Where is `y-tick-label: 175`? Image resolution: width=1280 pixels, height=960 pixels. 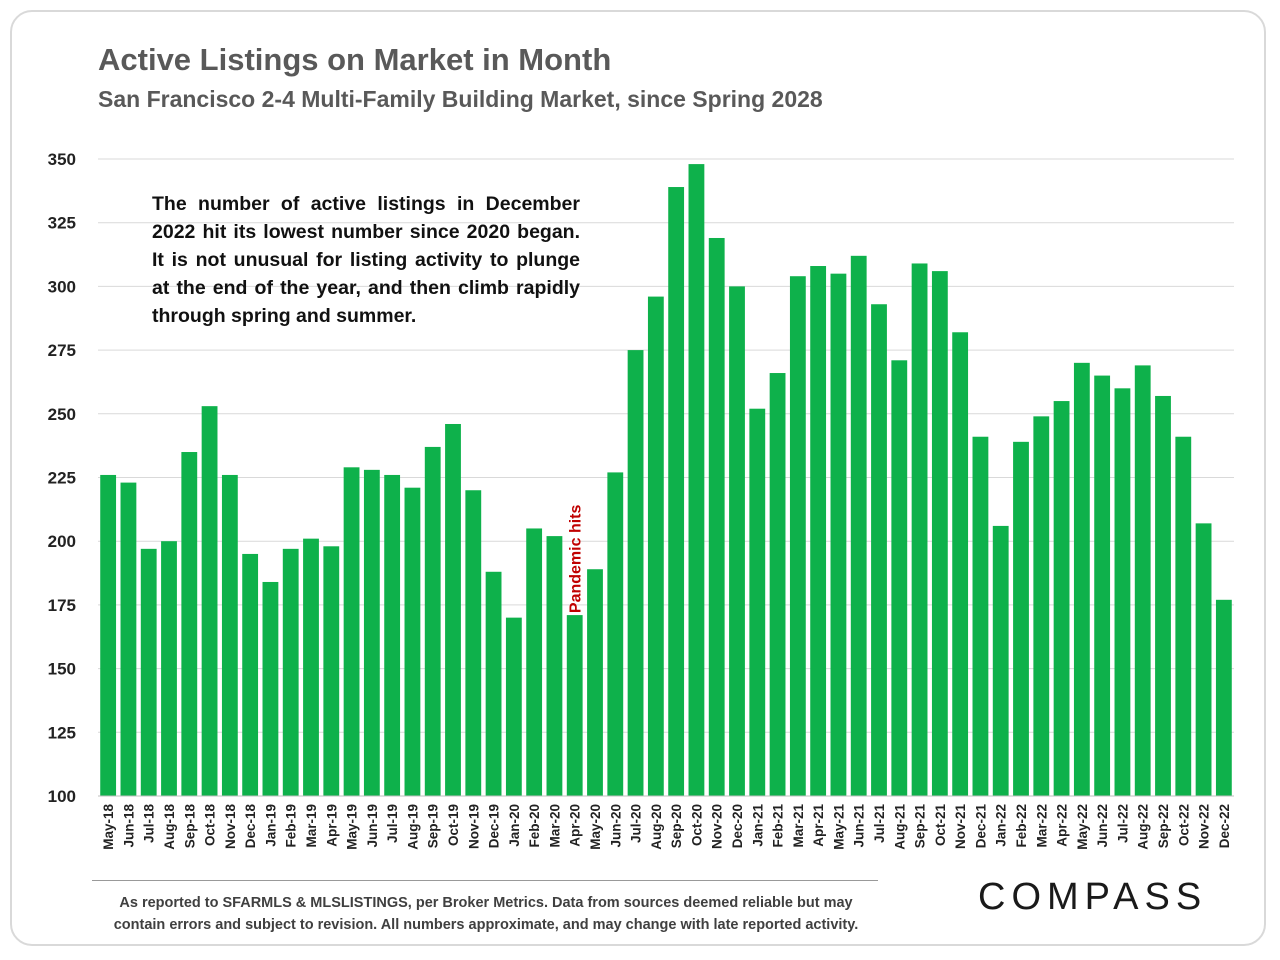
y-tick-label: 175 is located at coordinates (62, 605).